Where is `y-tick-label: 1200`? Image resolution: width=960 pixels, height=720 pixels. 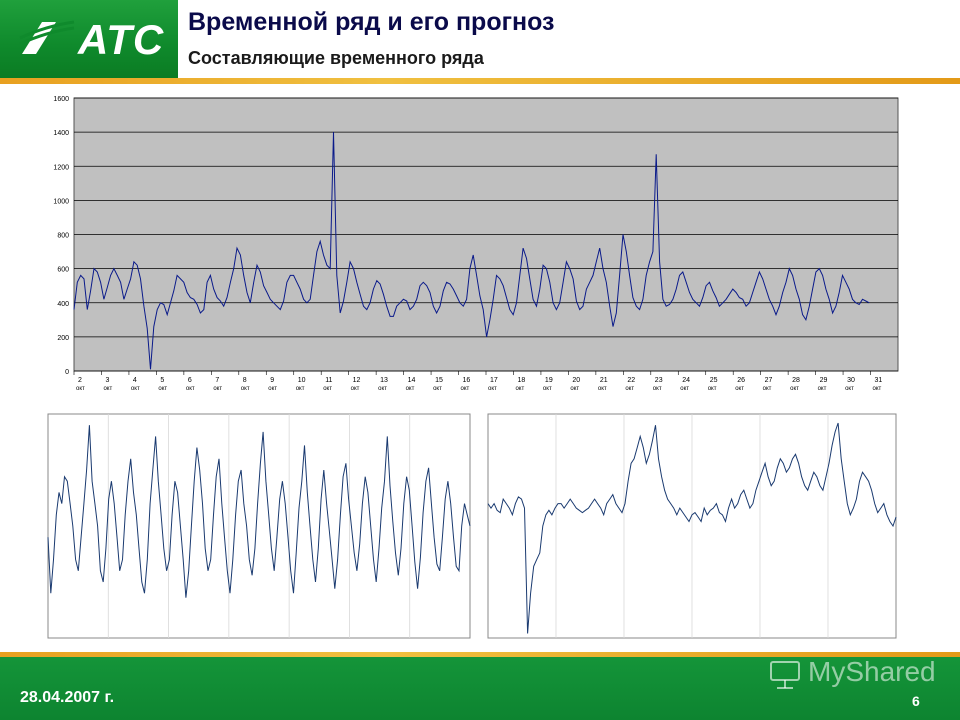 y-tick-label: 1200 is located at coordinates (61, 167).